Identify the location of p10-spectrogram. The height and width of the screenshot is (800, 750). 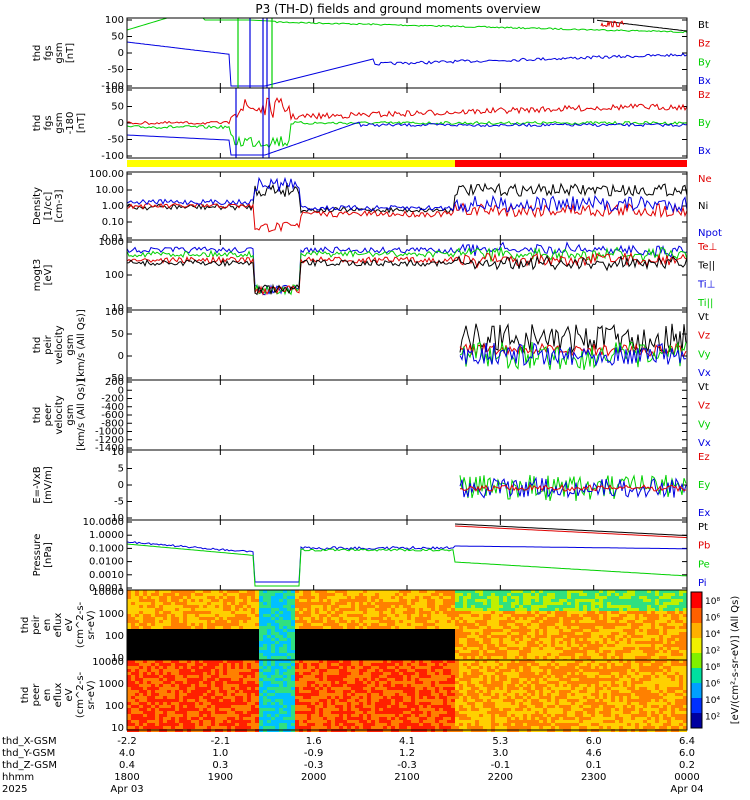
(407, 696).